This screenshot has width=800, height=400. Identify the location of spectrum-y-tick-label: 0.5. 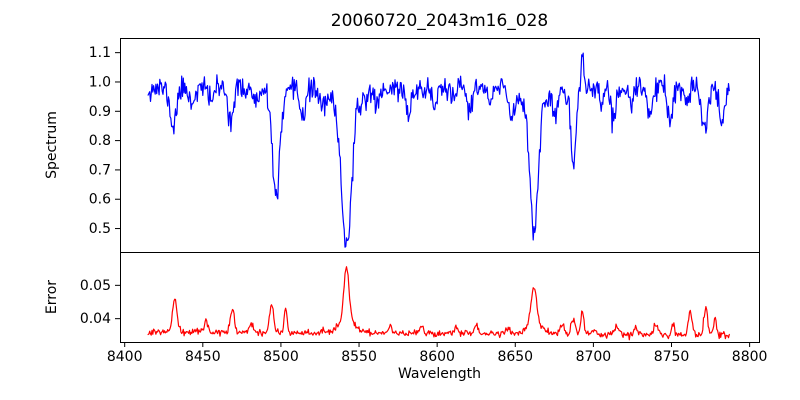
(100, 229).